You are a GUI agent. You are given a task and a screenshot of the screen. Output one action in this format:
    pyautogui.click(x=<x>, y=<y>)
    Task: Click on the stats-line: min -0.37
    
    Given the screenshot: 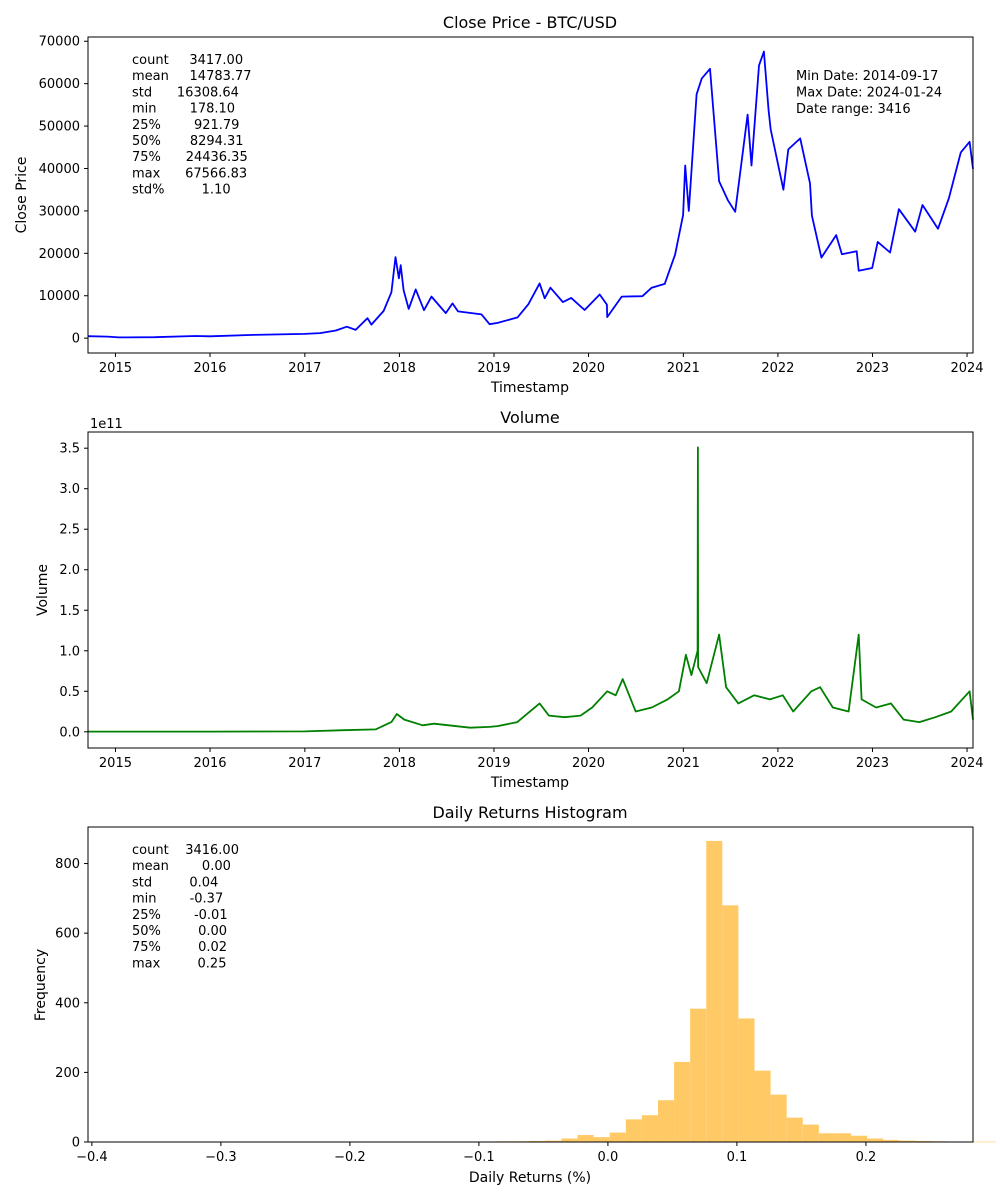 What is the action you would take?
    pyautogui.click(x=177, y=899)
    